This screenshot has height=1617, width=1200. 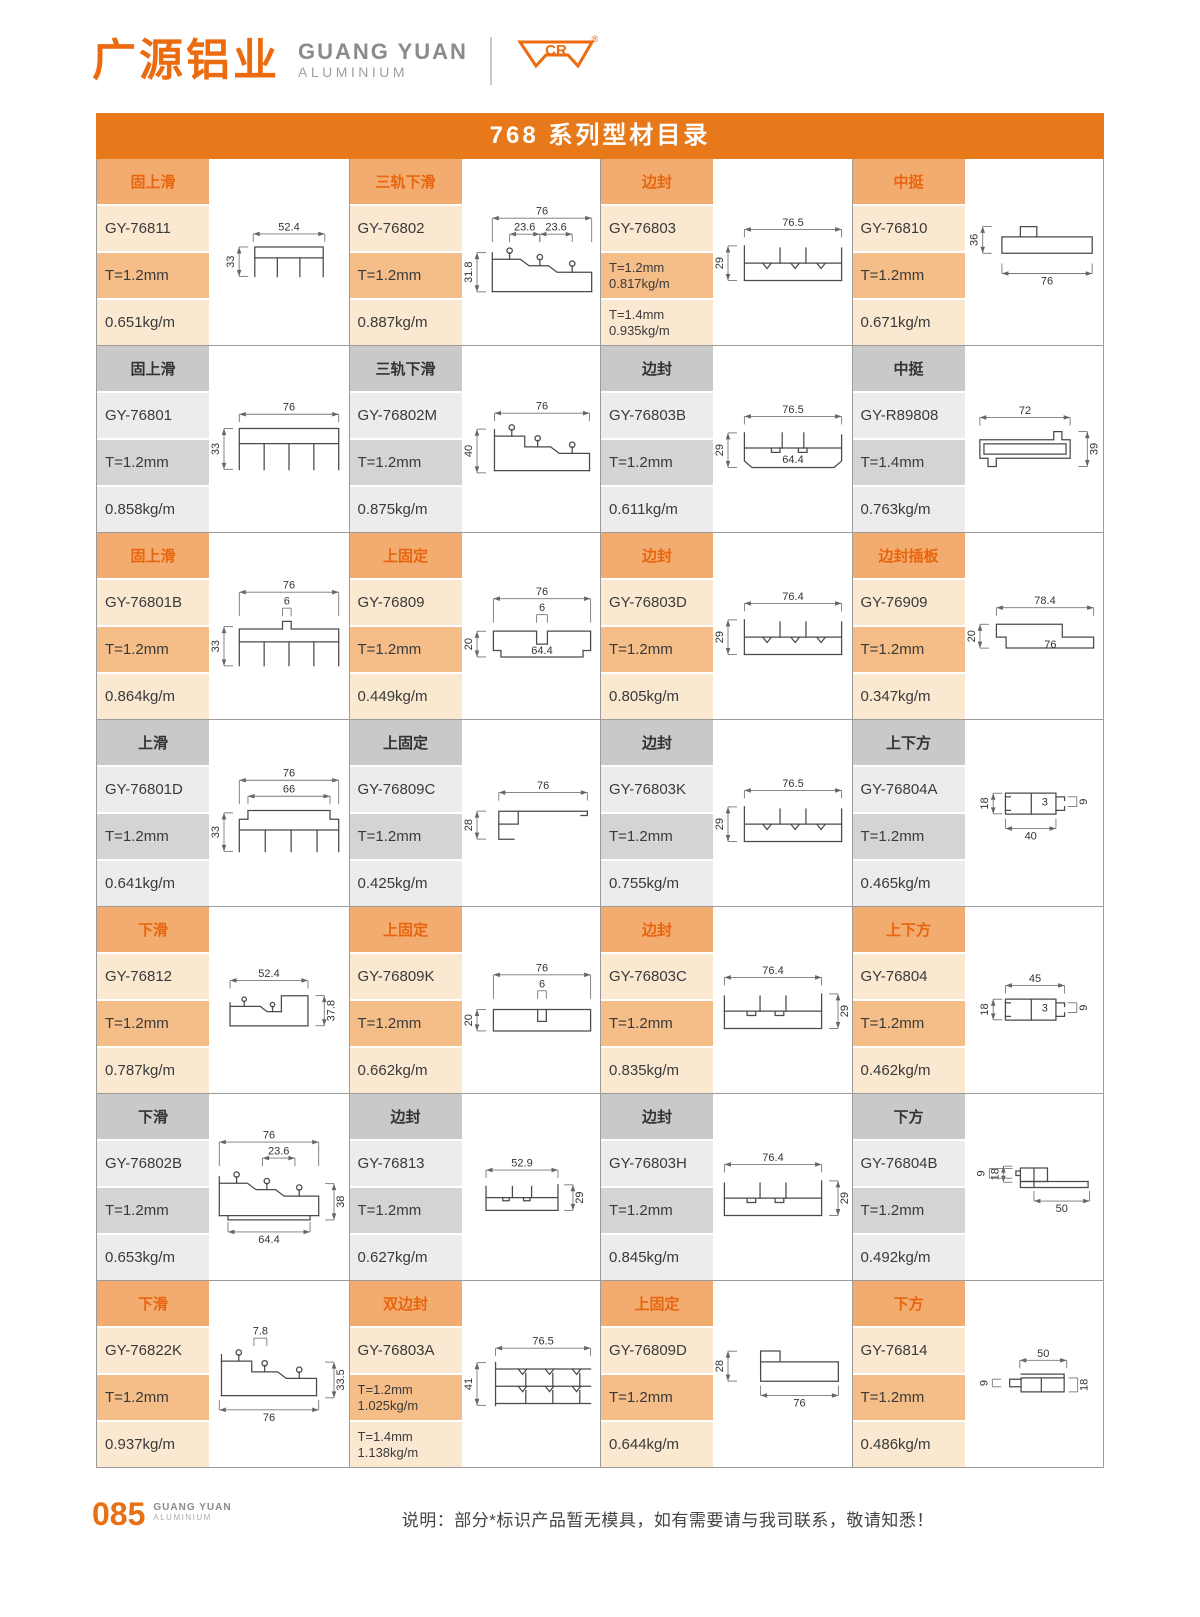 I want to click on product-cell: 上固定 GY-76809K T=1.2mm 0.662kg/m 76 6 20, so click(x=474, y=1000).